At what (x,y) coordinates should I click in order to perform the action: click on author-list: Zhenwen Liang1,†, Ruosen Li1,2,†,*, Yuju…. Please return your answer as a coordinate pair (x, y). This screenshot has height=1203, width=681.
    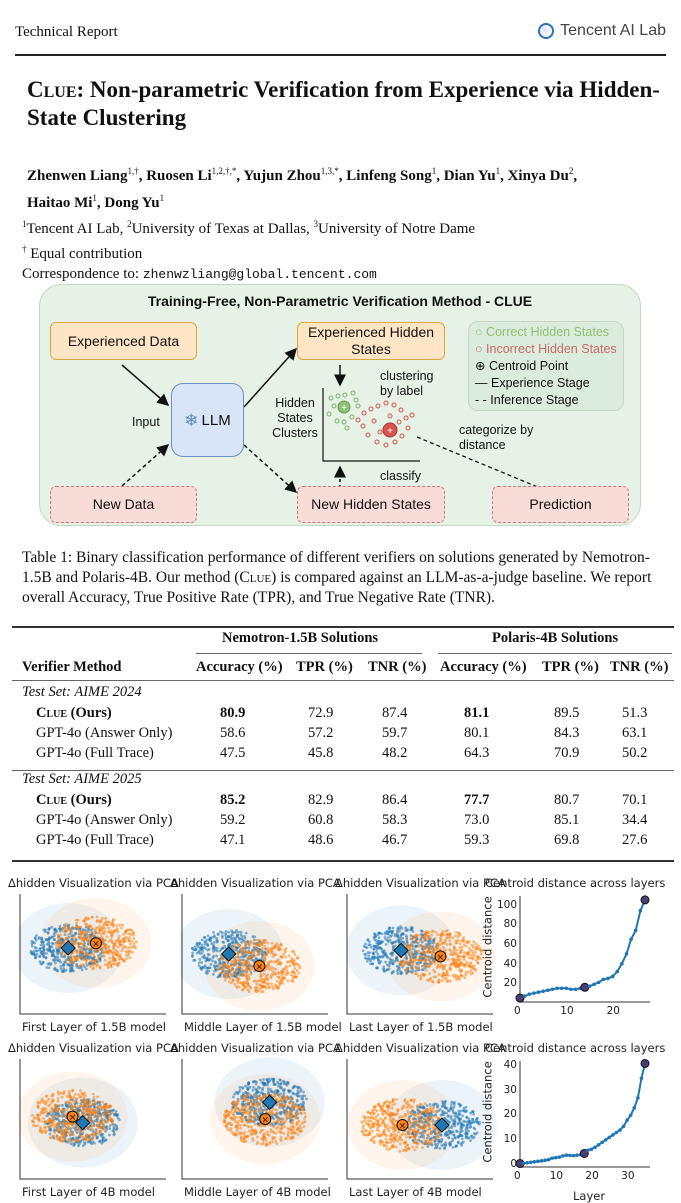
    Looking at the image, I should click on (347, 187).